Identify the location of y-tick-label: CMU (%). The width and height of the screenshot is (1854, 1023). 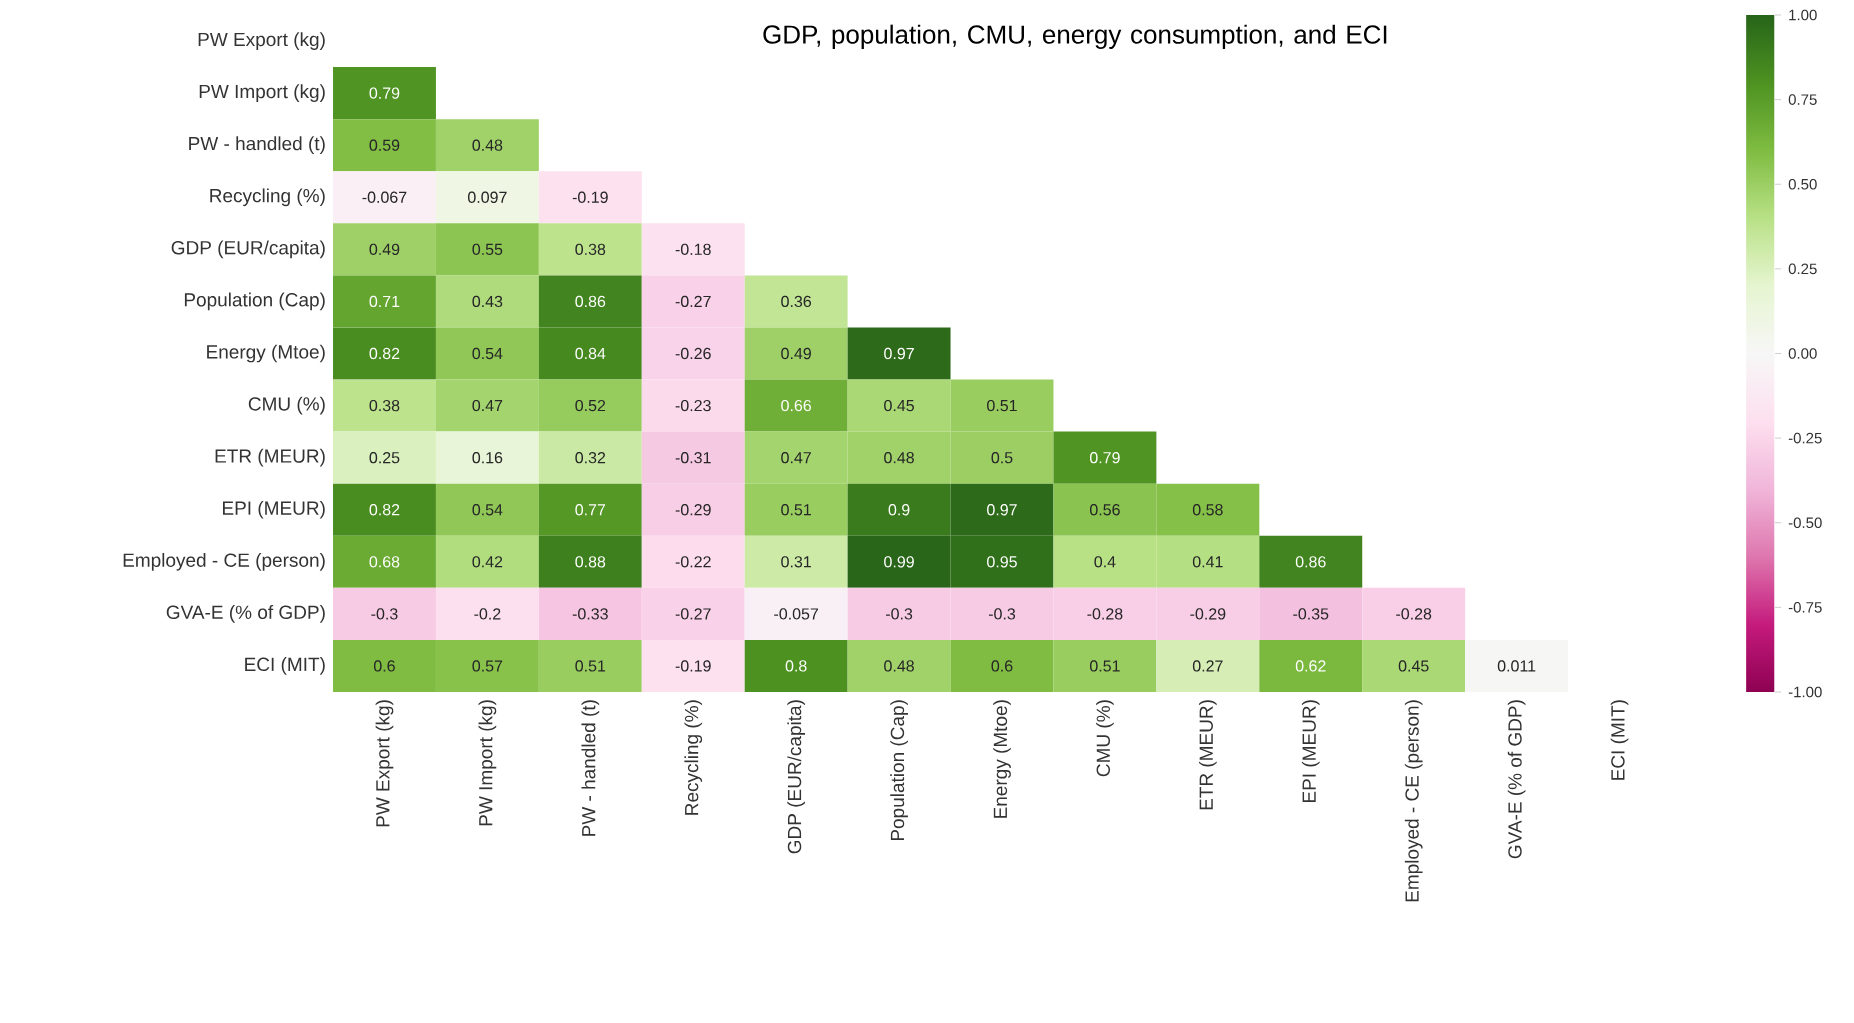
(286, 405).